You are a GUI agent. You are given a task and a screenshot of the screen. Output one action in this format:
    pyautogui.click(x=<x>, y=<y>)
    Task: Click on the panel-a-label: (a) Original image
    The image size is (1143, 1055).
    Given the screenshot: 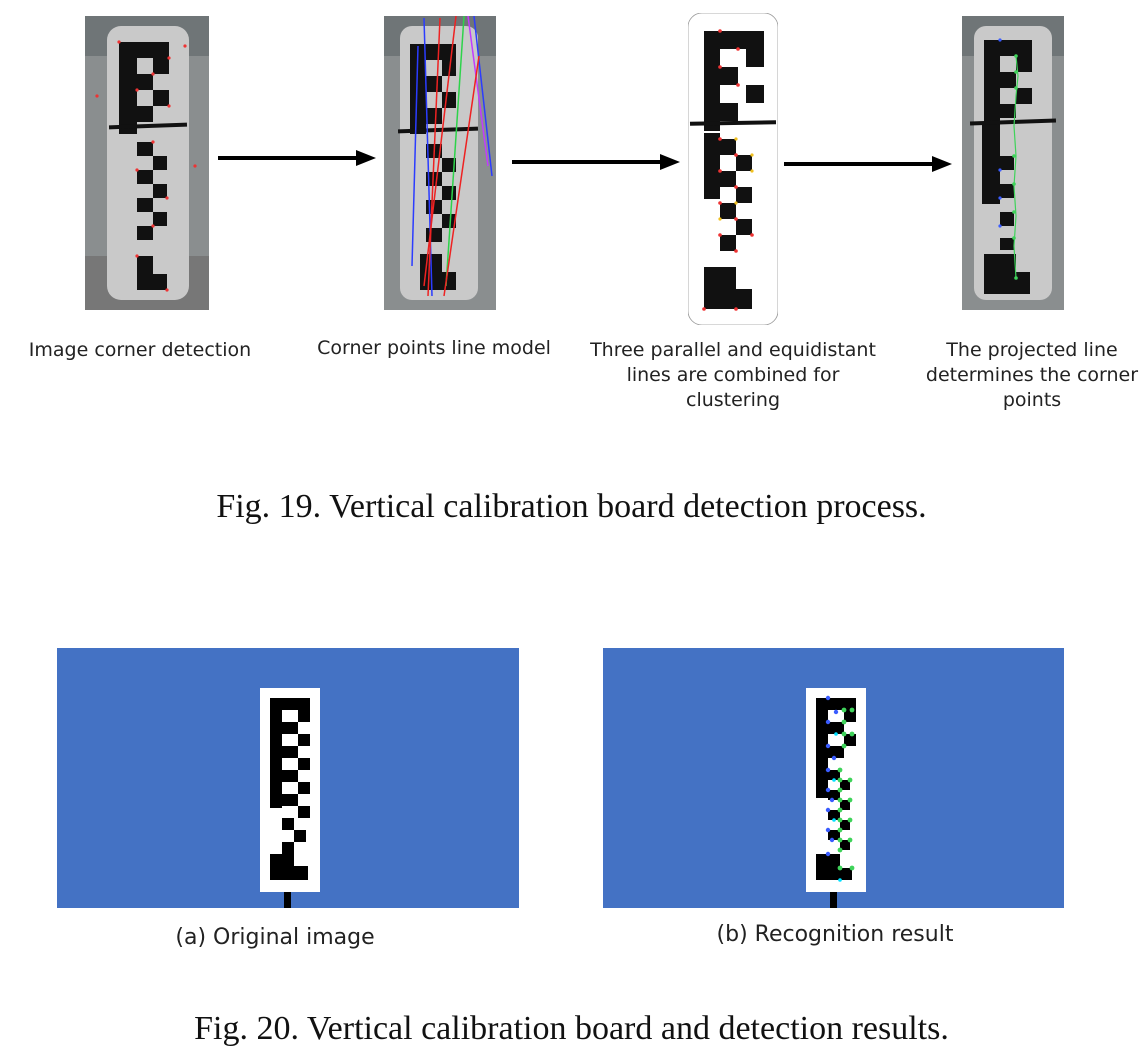 What is the action you would take?
    pyautogui.click(x=275, y=937)
    